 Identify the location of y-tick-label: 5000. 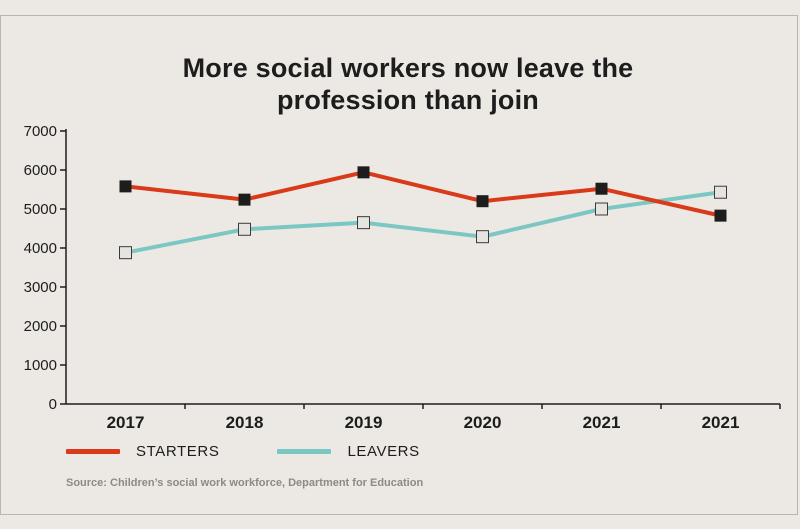
(40, 209).